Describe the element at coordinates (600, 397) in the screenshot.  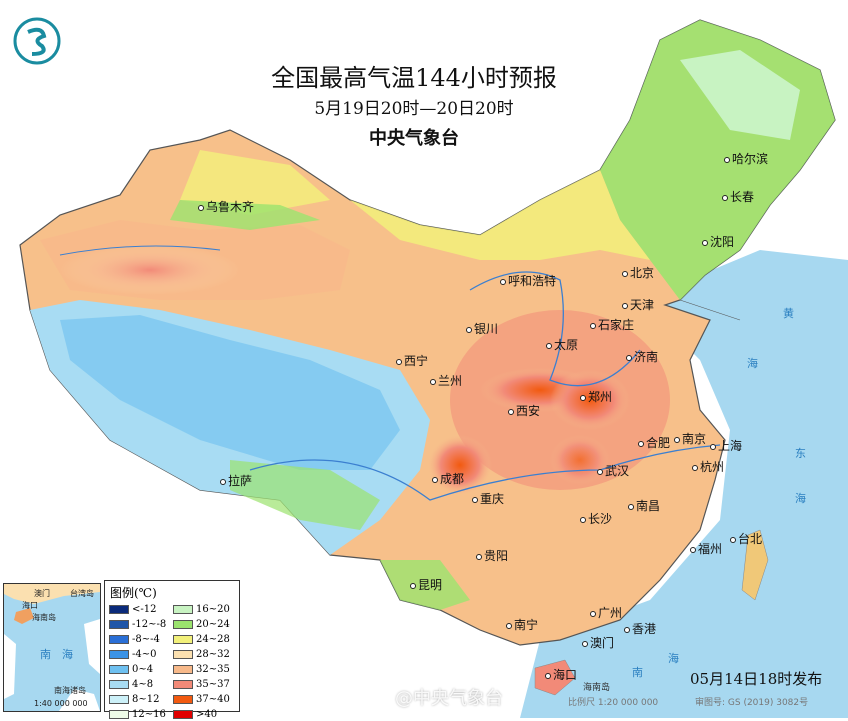
I see `city-name: 郑州` at that location.